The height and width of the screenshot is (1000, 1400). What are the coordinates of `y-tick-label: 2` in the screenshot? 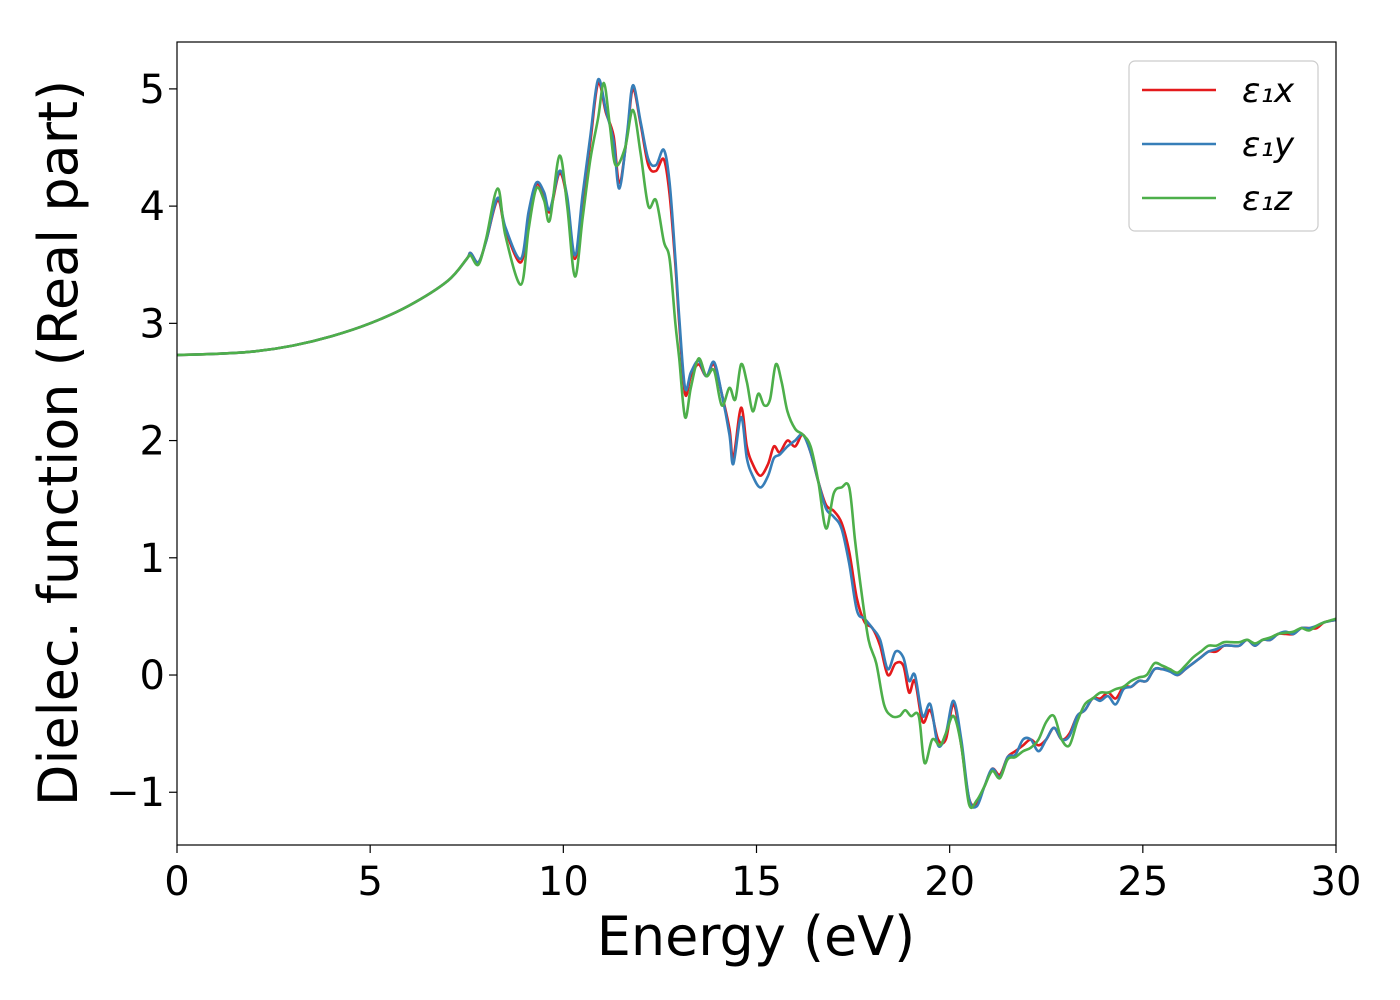 It's located at (152, 442).